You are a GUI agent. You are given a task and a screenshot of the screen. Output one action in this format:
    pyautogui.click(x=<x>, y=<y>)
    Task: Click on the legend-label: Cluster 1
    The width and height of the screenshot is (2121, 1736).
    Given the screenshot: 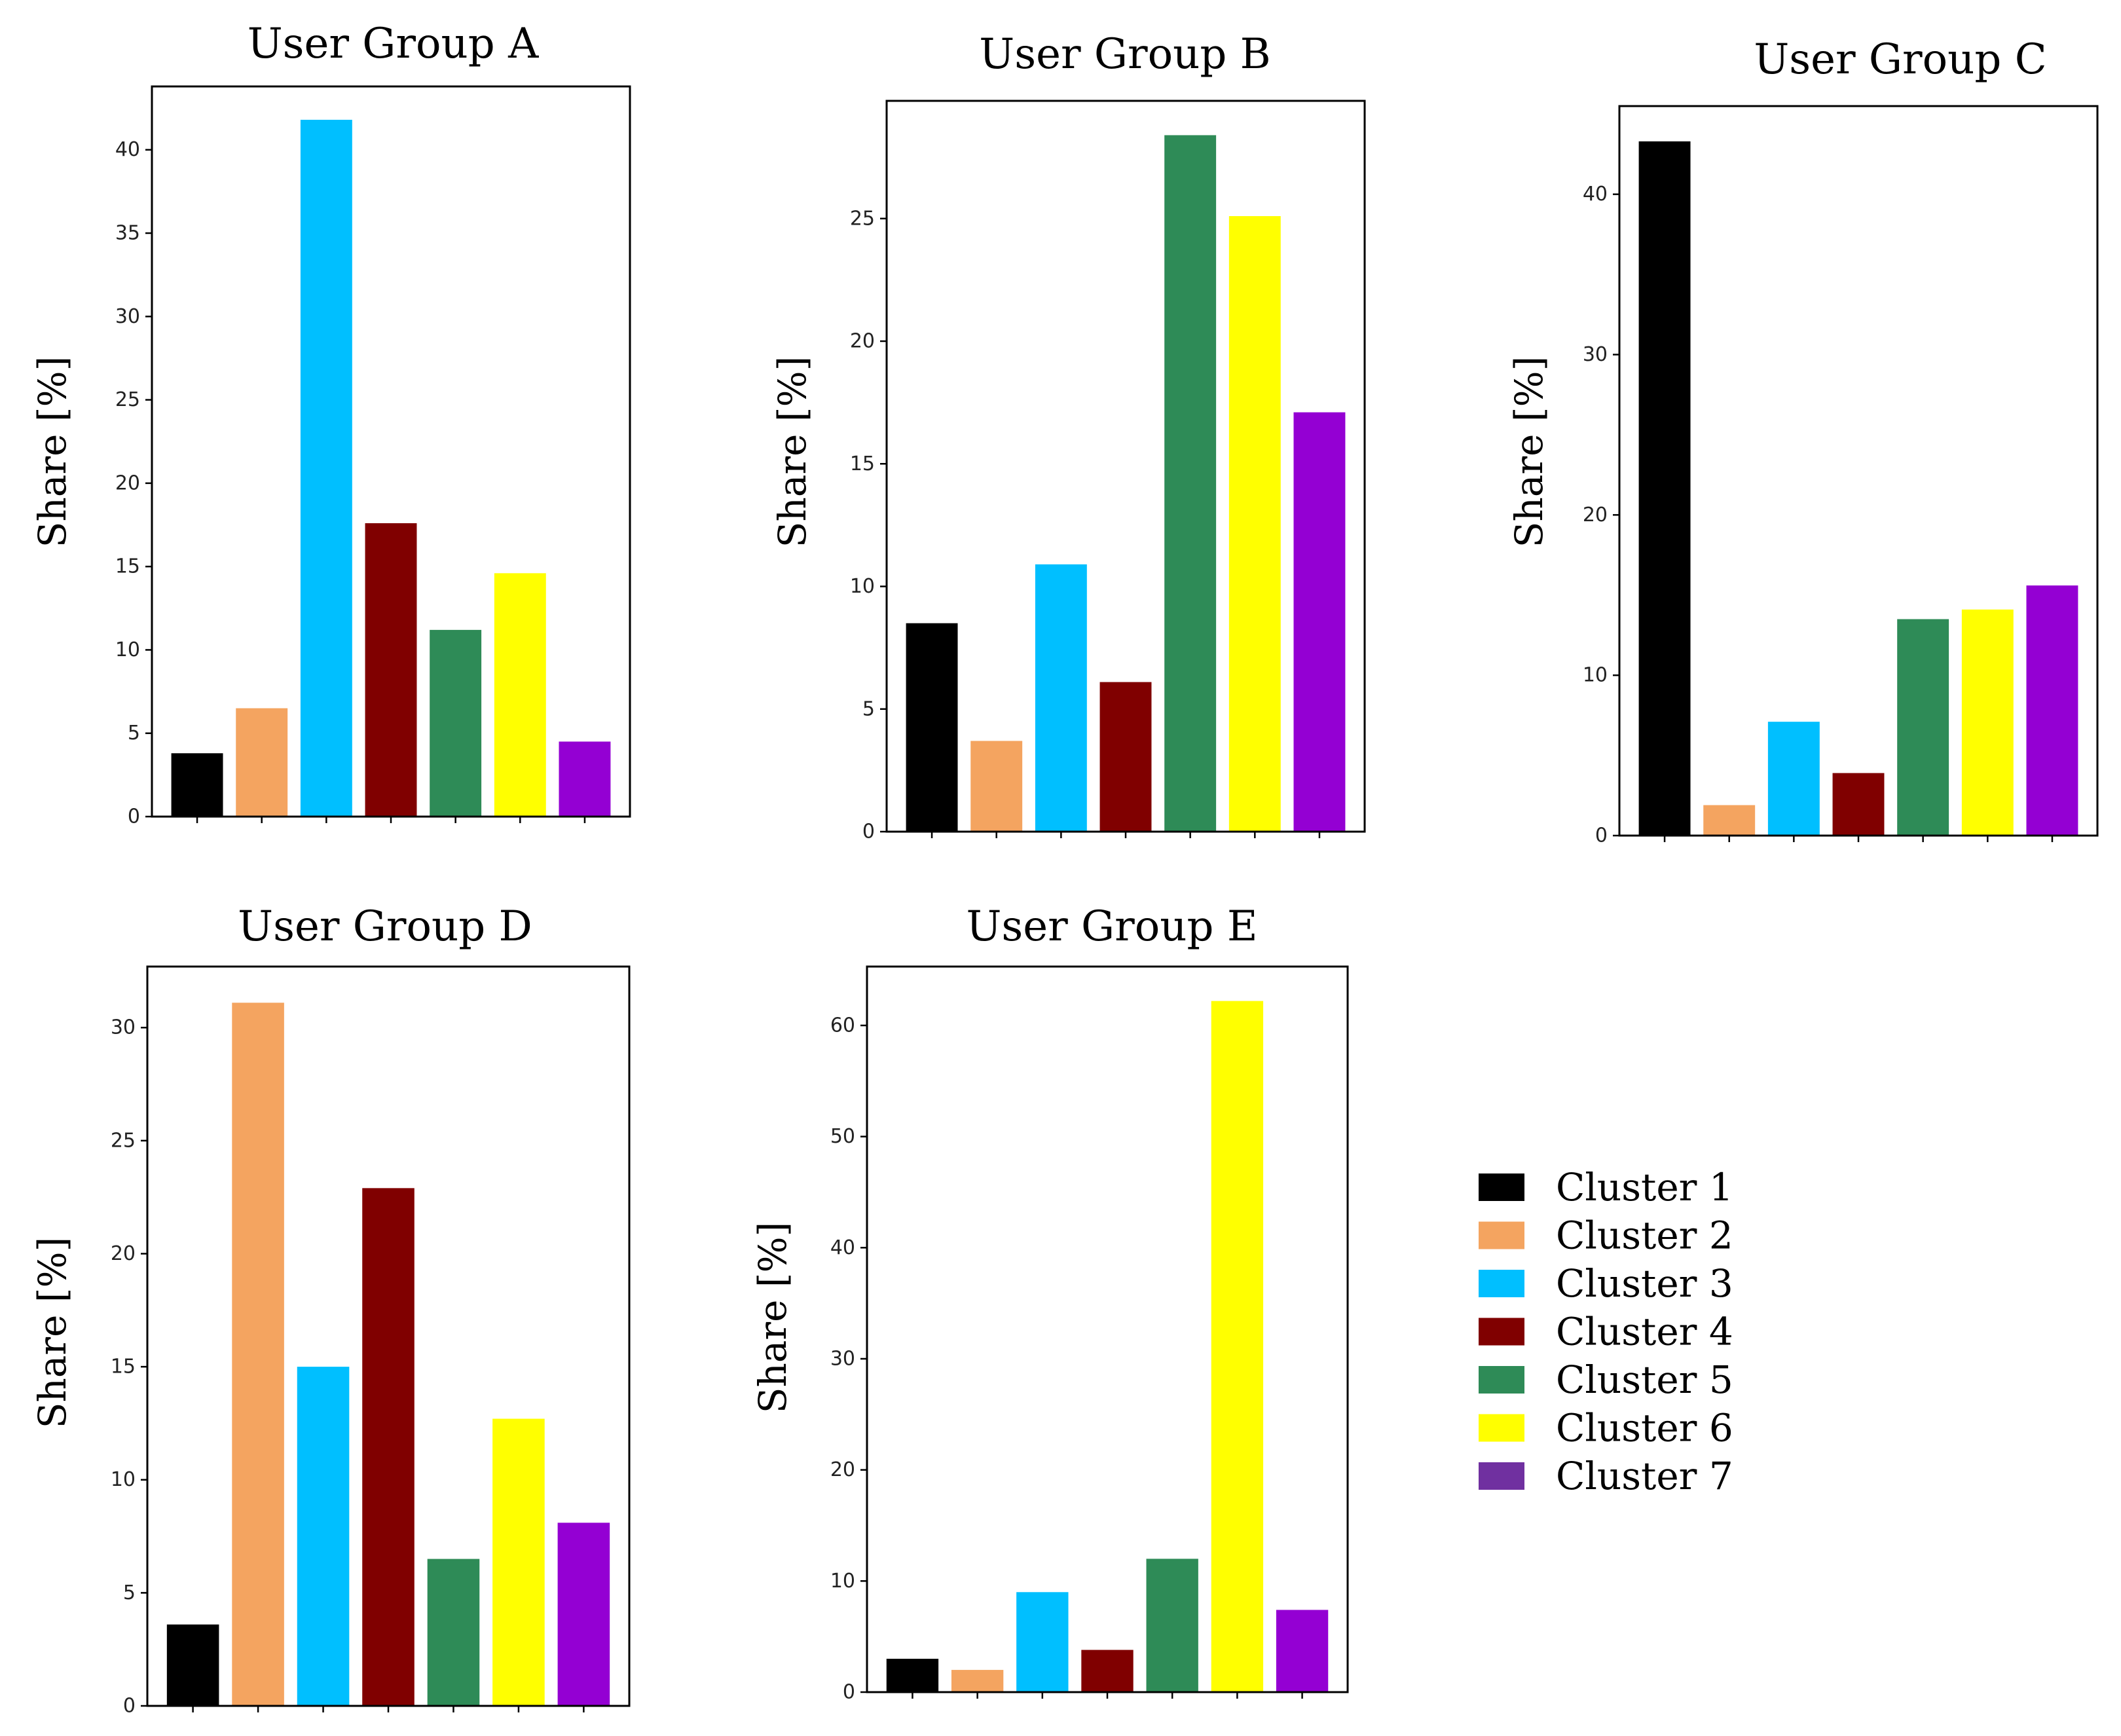 What is the action you would take?
    pyautogui.click(x=1645, y=1187)
    